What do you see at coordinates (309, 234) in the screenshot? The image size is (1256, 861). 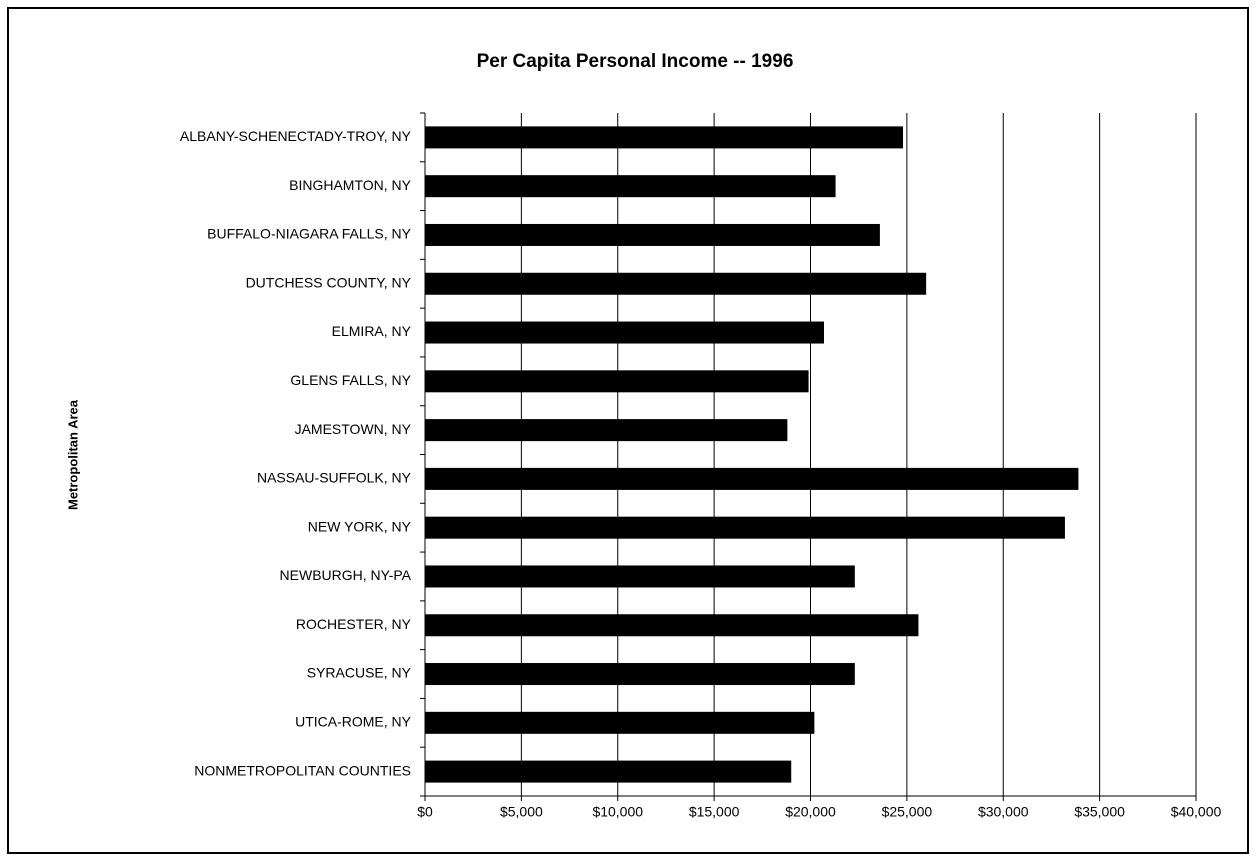 I see `y-tick-label: BUFFALO-NIAGARA FALLS, NY` at bounding box center [309, 234].